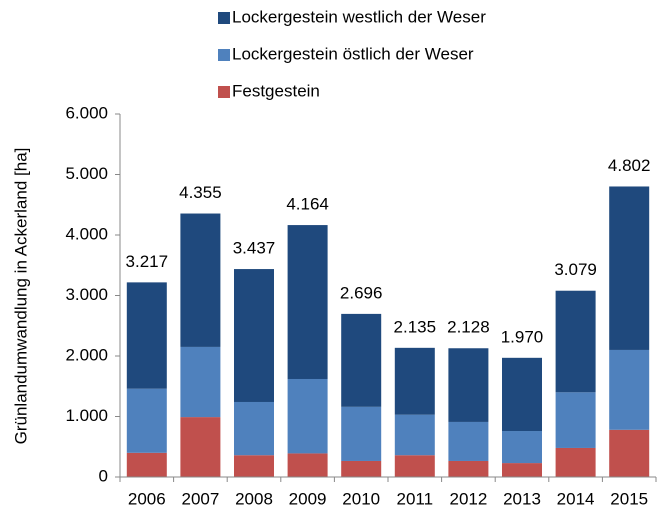 Image resolution: width=661 pixels, height=520 pixels. Describe the element at coordinates (147, 498) in the screenshot. I see `x-tick-label: 2006` at that location.